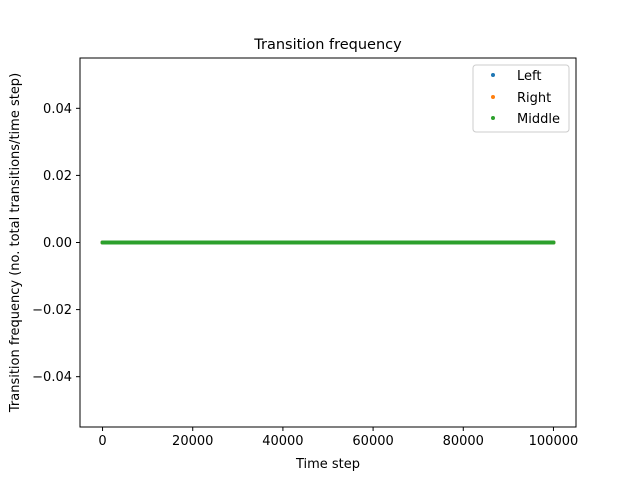  I want to click on legend-label-left: Left, so click(529, 76).